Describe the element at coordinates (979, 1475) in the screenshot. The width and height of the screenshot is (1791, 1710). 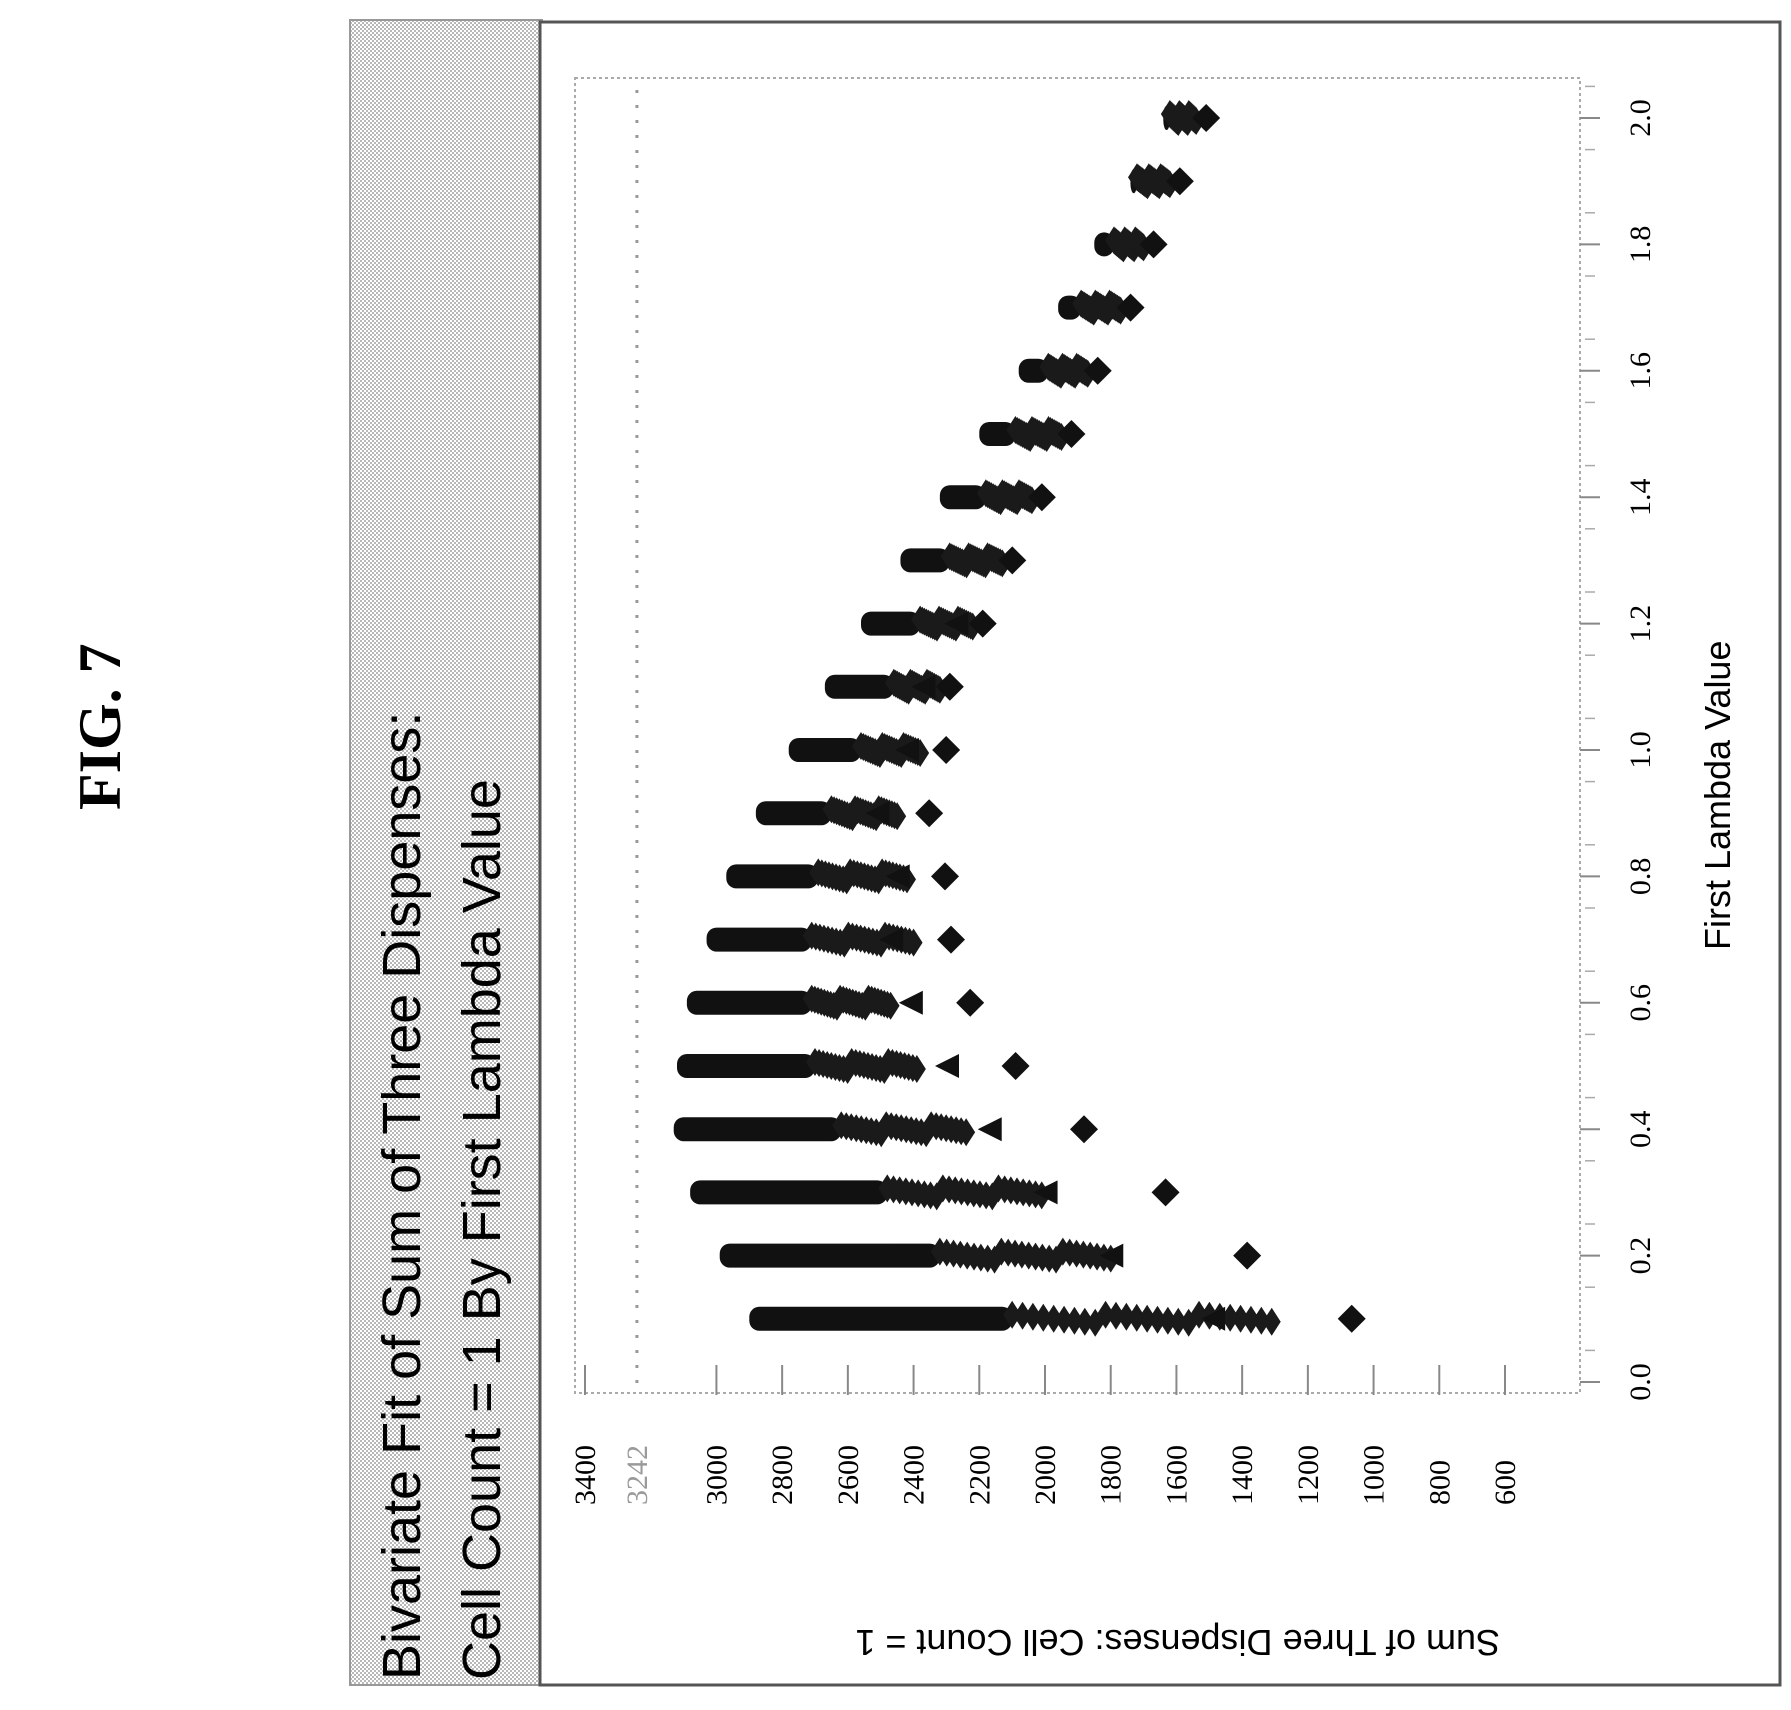
I see `y-tick-label: 2200` at that location.